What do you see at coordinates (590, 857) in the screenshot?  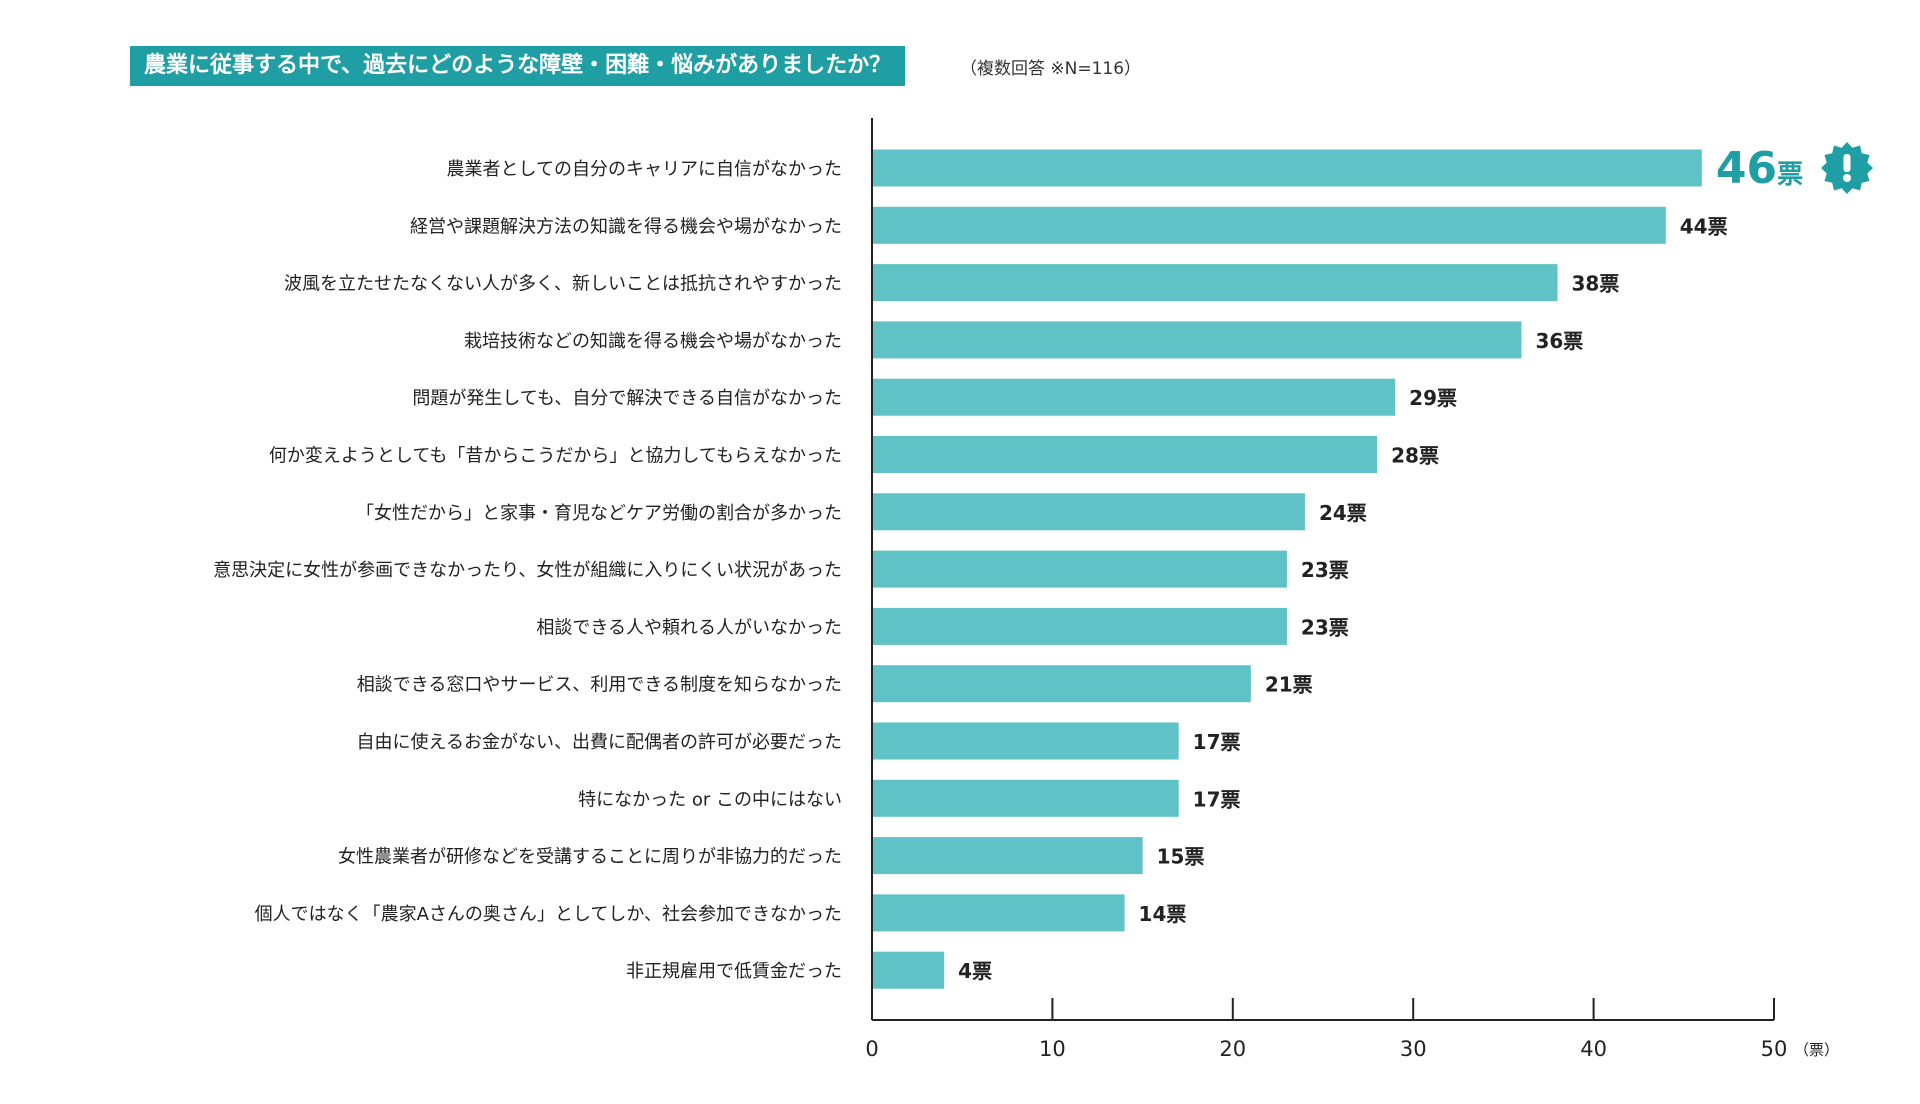 I see `category-label: 女性農業者が研修などを受講することに周りが非協力的だった` at bounding box center [590, 857].